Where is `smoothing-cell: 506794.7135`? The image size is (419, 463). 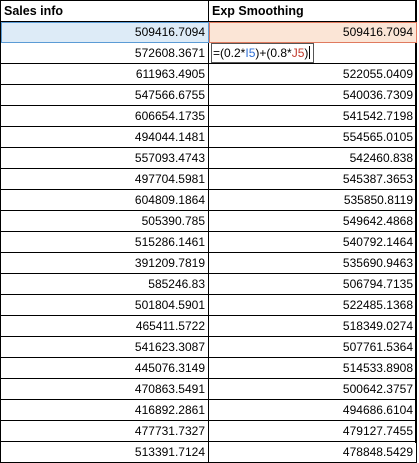
smoothing-cell: 506794.7135 is located at coordinates (312, 284).